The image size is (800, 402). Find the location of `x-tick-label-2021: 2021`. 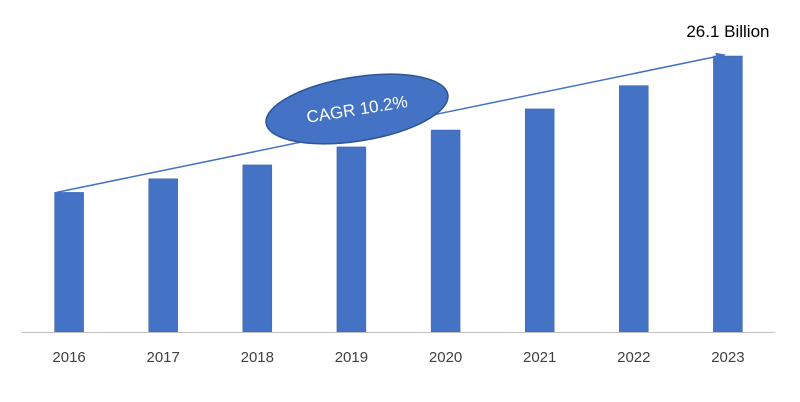

x-tick-label-2021: 2021 is located at coordinates (539, 357).